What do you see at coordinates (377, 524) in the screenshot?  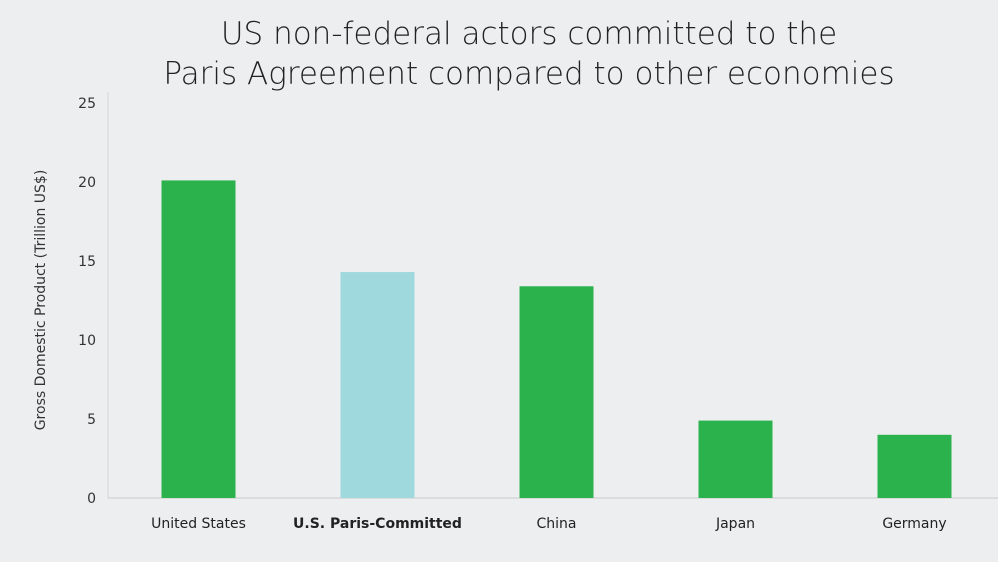 I see `x-tick-label: U.S. Paris-Committed` at bounding box center [377, 524].